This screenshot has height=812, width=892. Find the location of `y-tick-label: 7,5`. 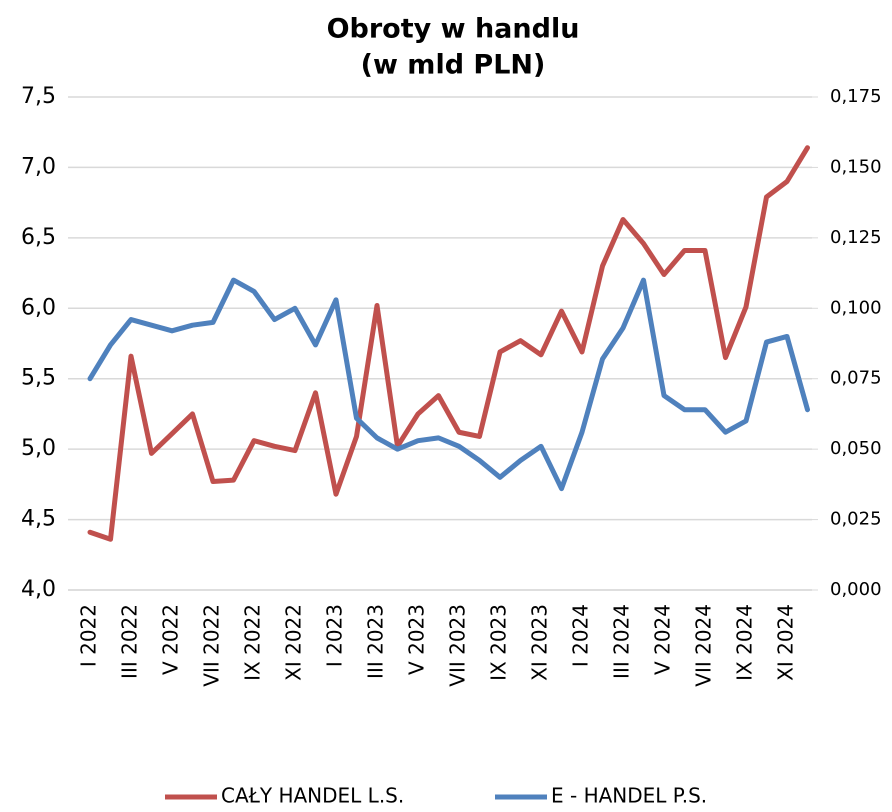

y-tick-label: 7,5 is located at coordinates (38, 96).